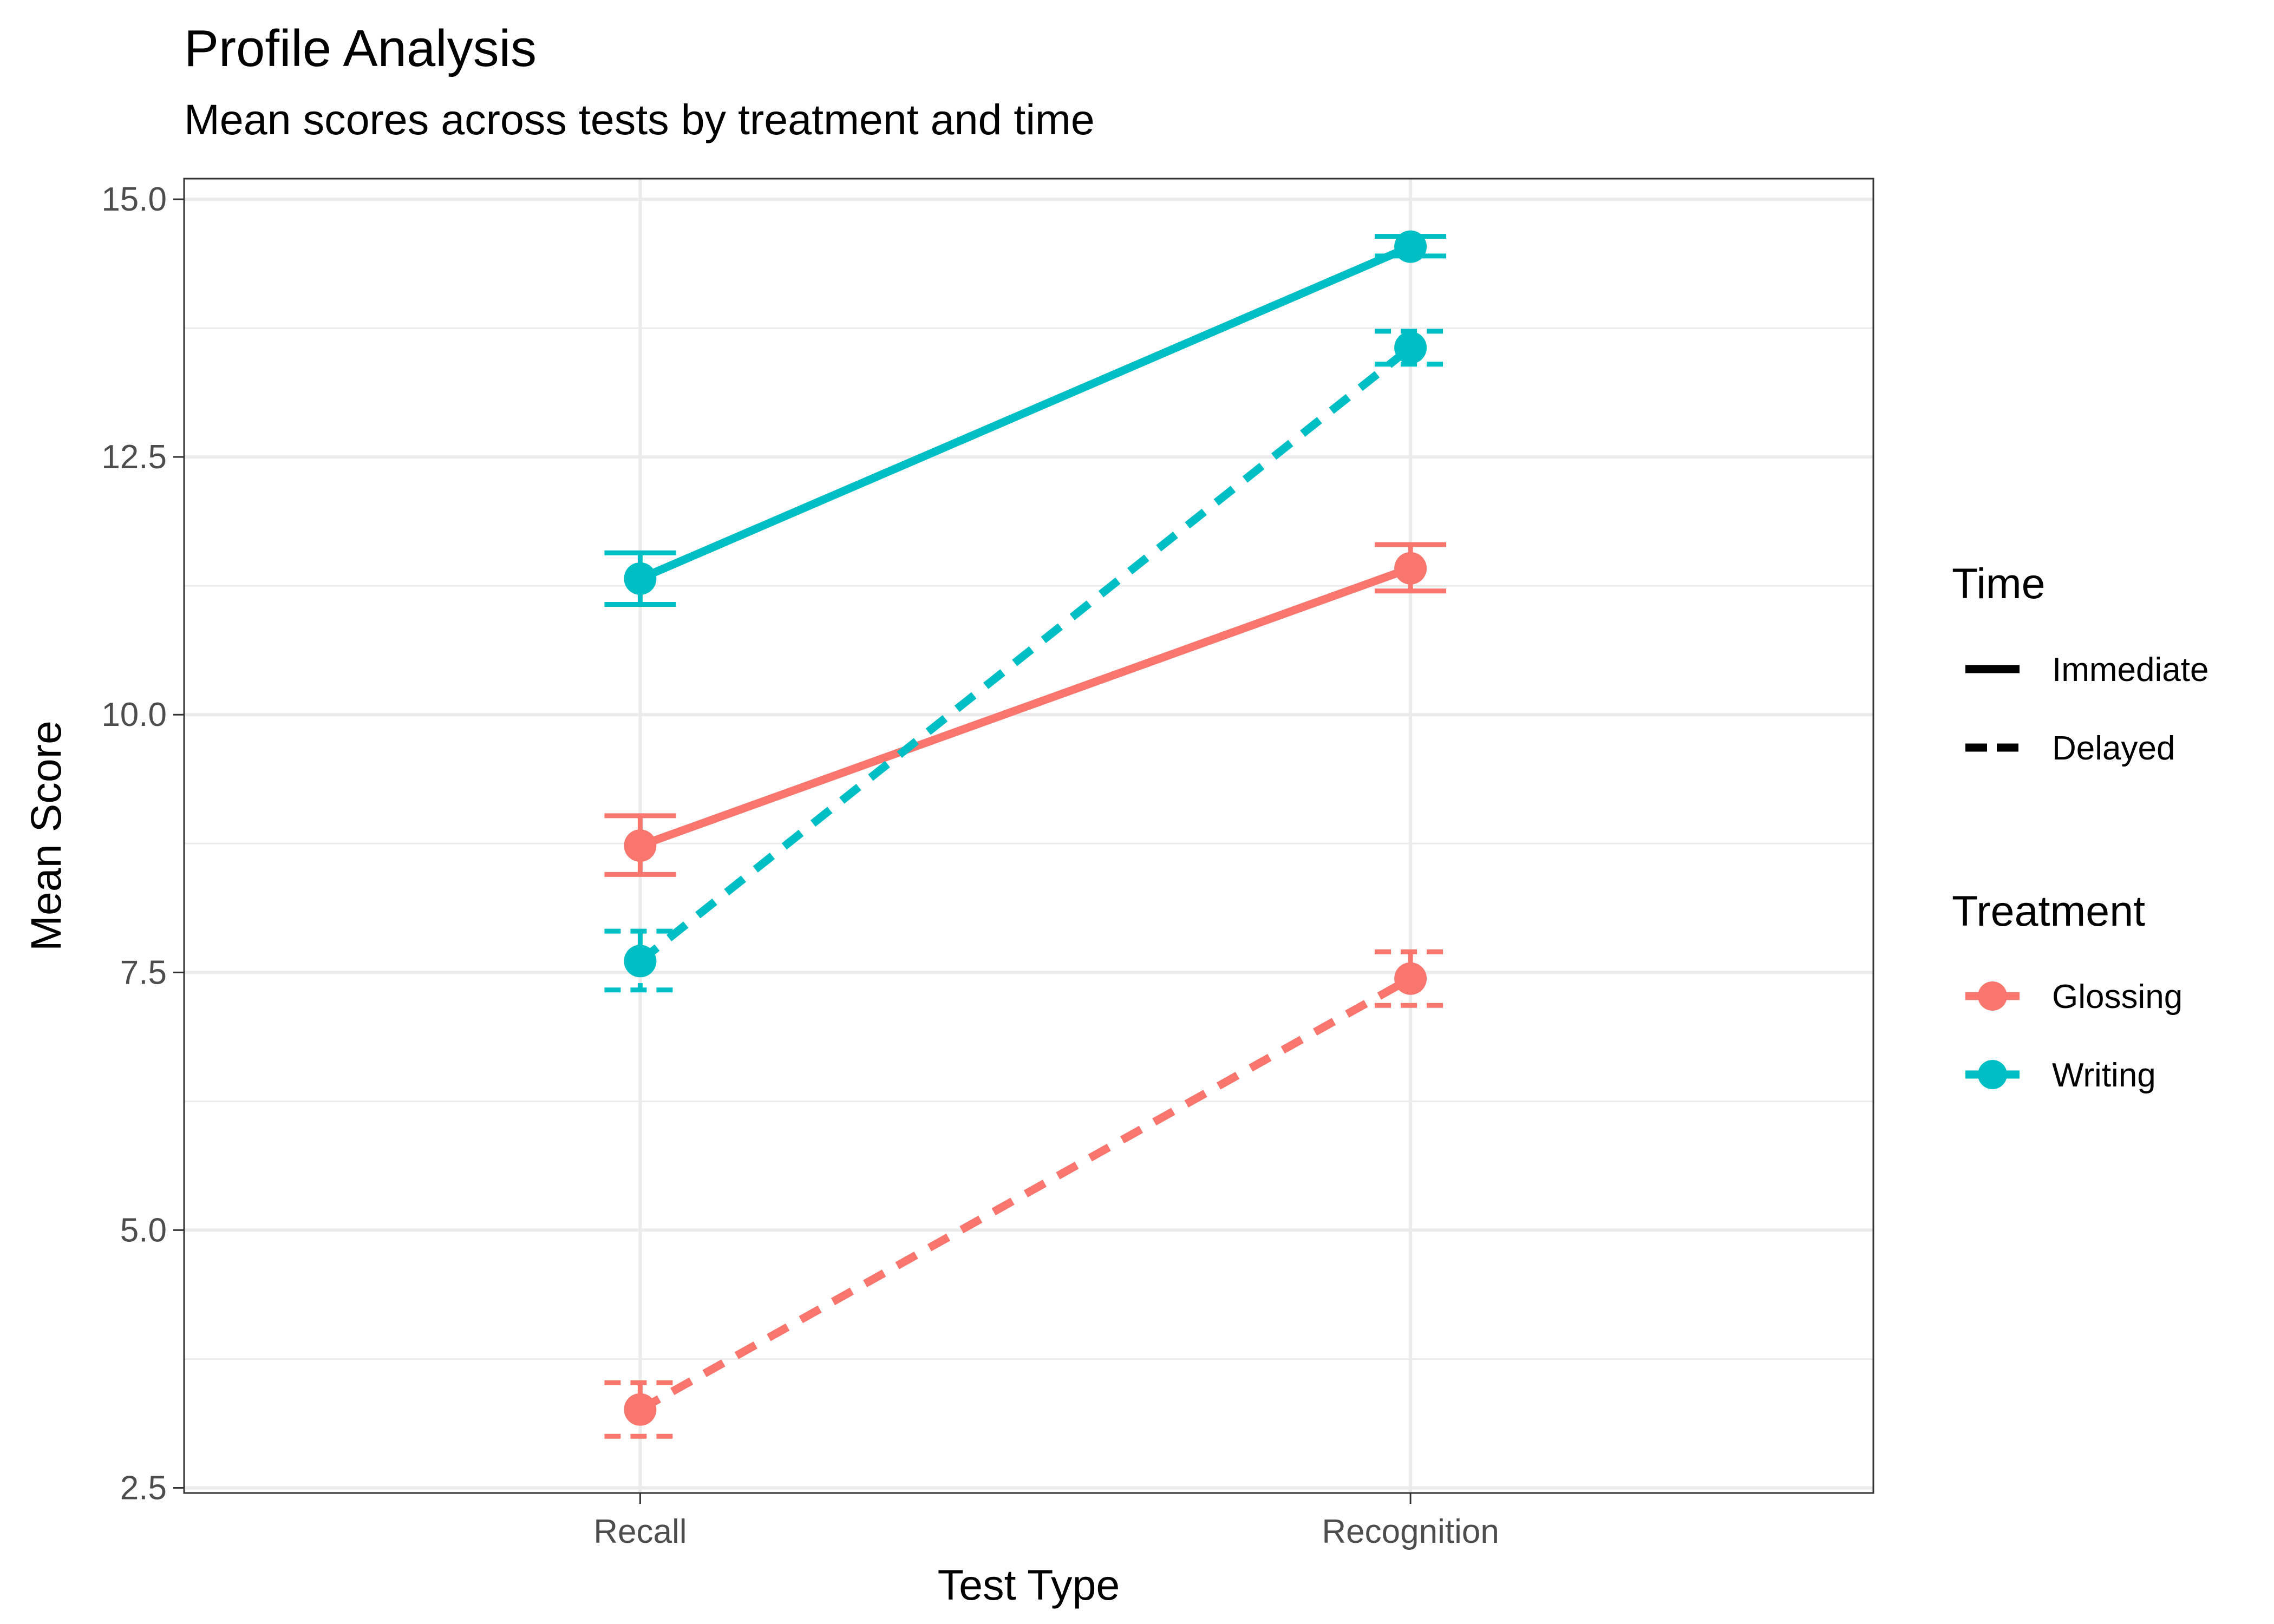  Describe the element at coordinates (2114, 748) in the screenshot. I see `legend-label-delayed: Delayed` at that location.